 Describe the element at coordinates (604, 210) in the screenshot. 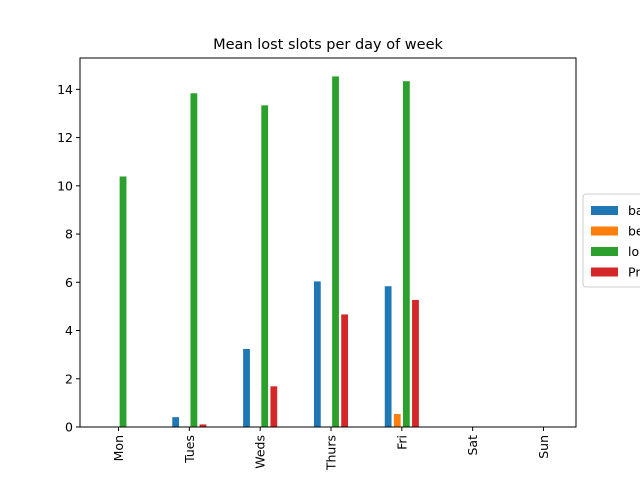

I see `legend-swatch-ba` at that location.